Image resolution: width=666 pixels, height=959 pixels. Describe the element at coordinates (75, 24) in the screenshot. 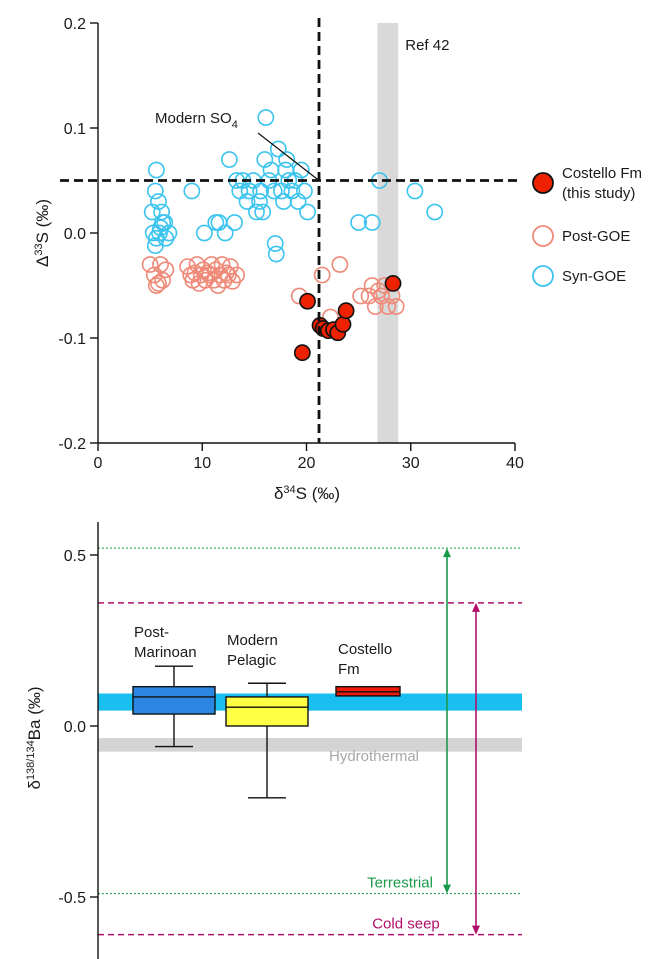

I see `y-tick-label: 0.2` at that location.